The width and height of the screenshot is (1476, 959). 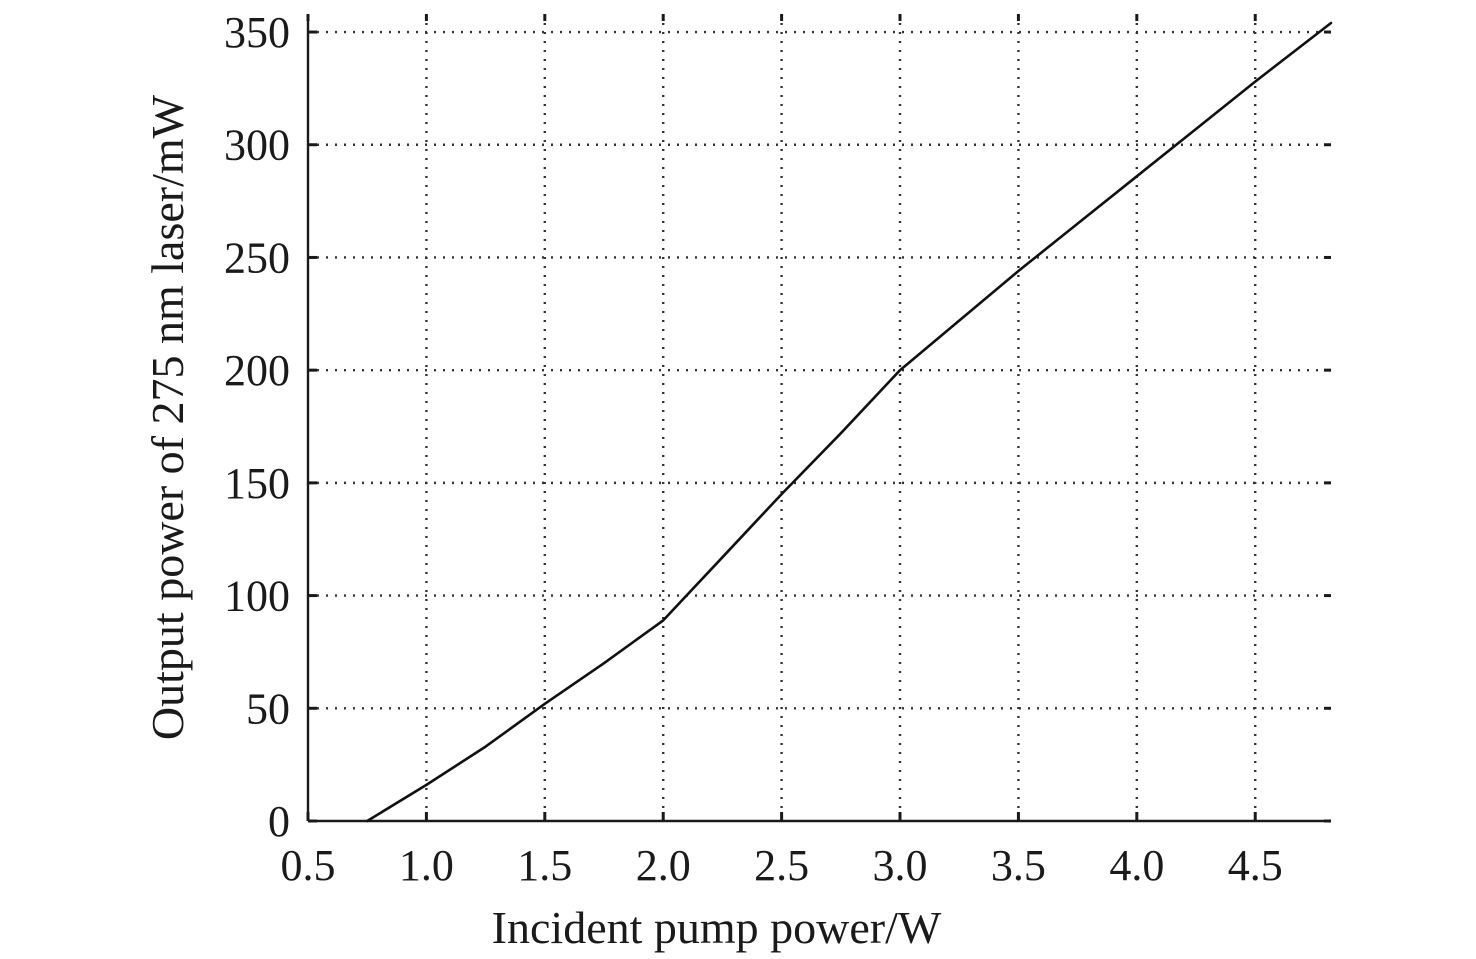 I want to click on y-axis-title: Output power of 275 nm laser/mW, so click(x=167, y=417).